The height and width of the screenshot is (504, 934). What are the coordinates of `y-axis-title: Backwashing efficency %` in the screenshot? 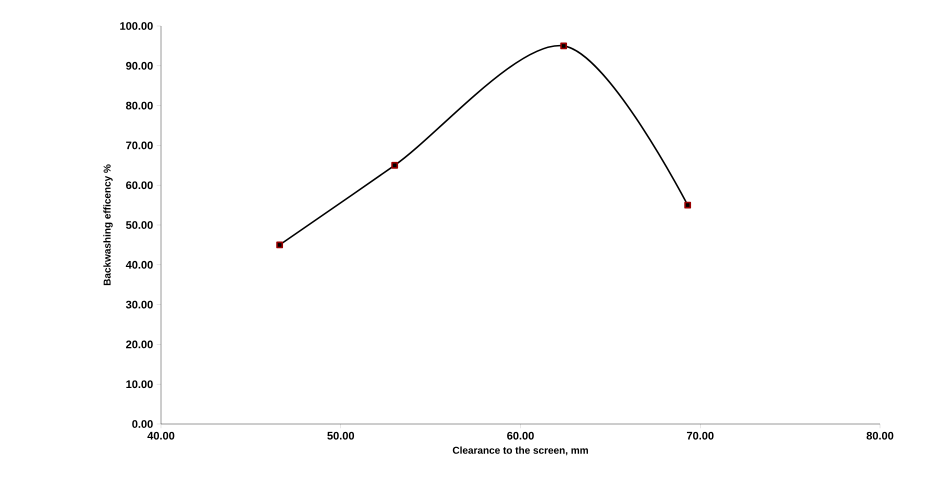 It's located at (108, 225).